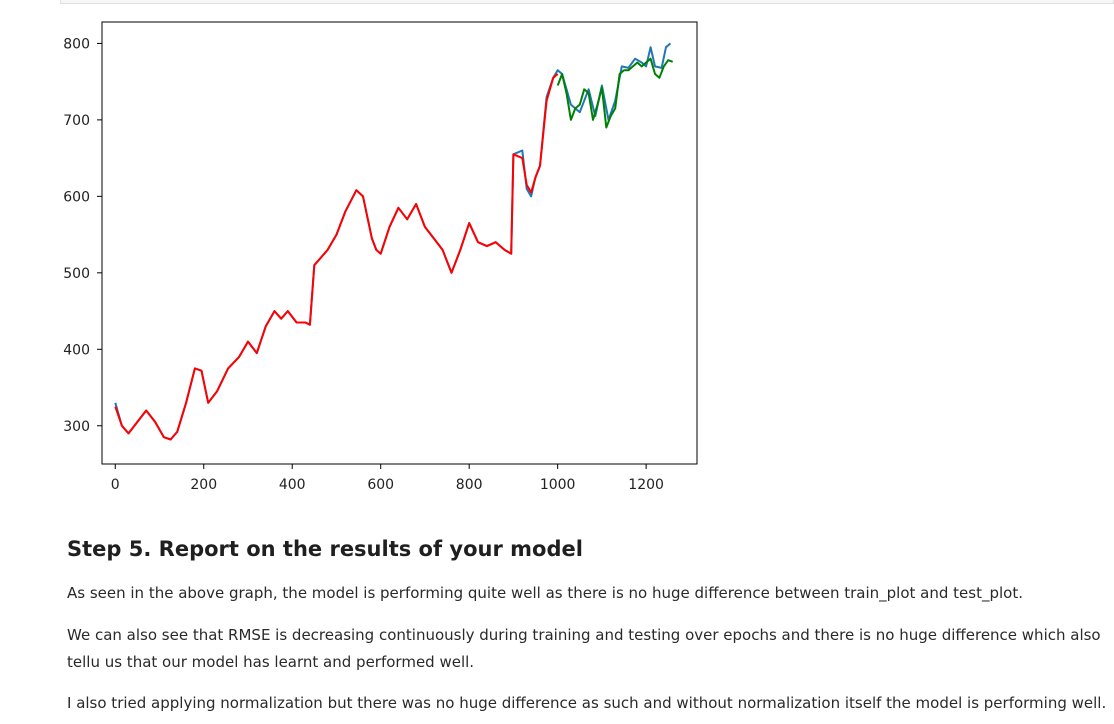  I want to click on y-tick-label: 500, so click(76, 274).